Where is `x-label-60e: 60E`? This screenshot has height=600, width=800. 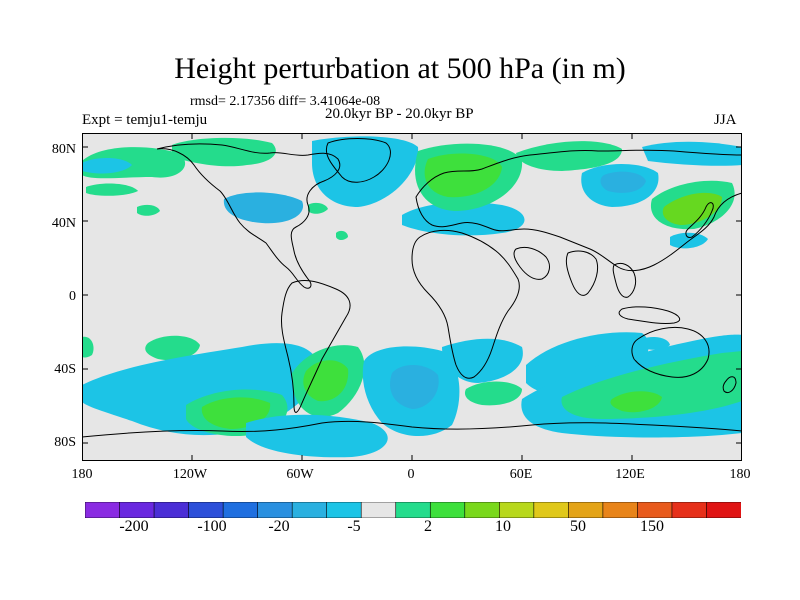 x-label-60e: 60E is located at coordinates (521, 474).